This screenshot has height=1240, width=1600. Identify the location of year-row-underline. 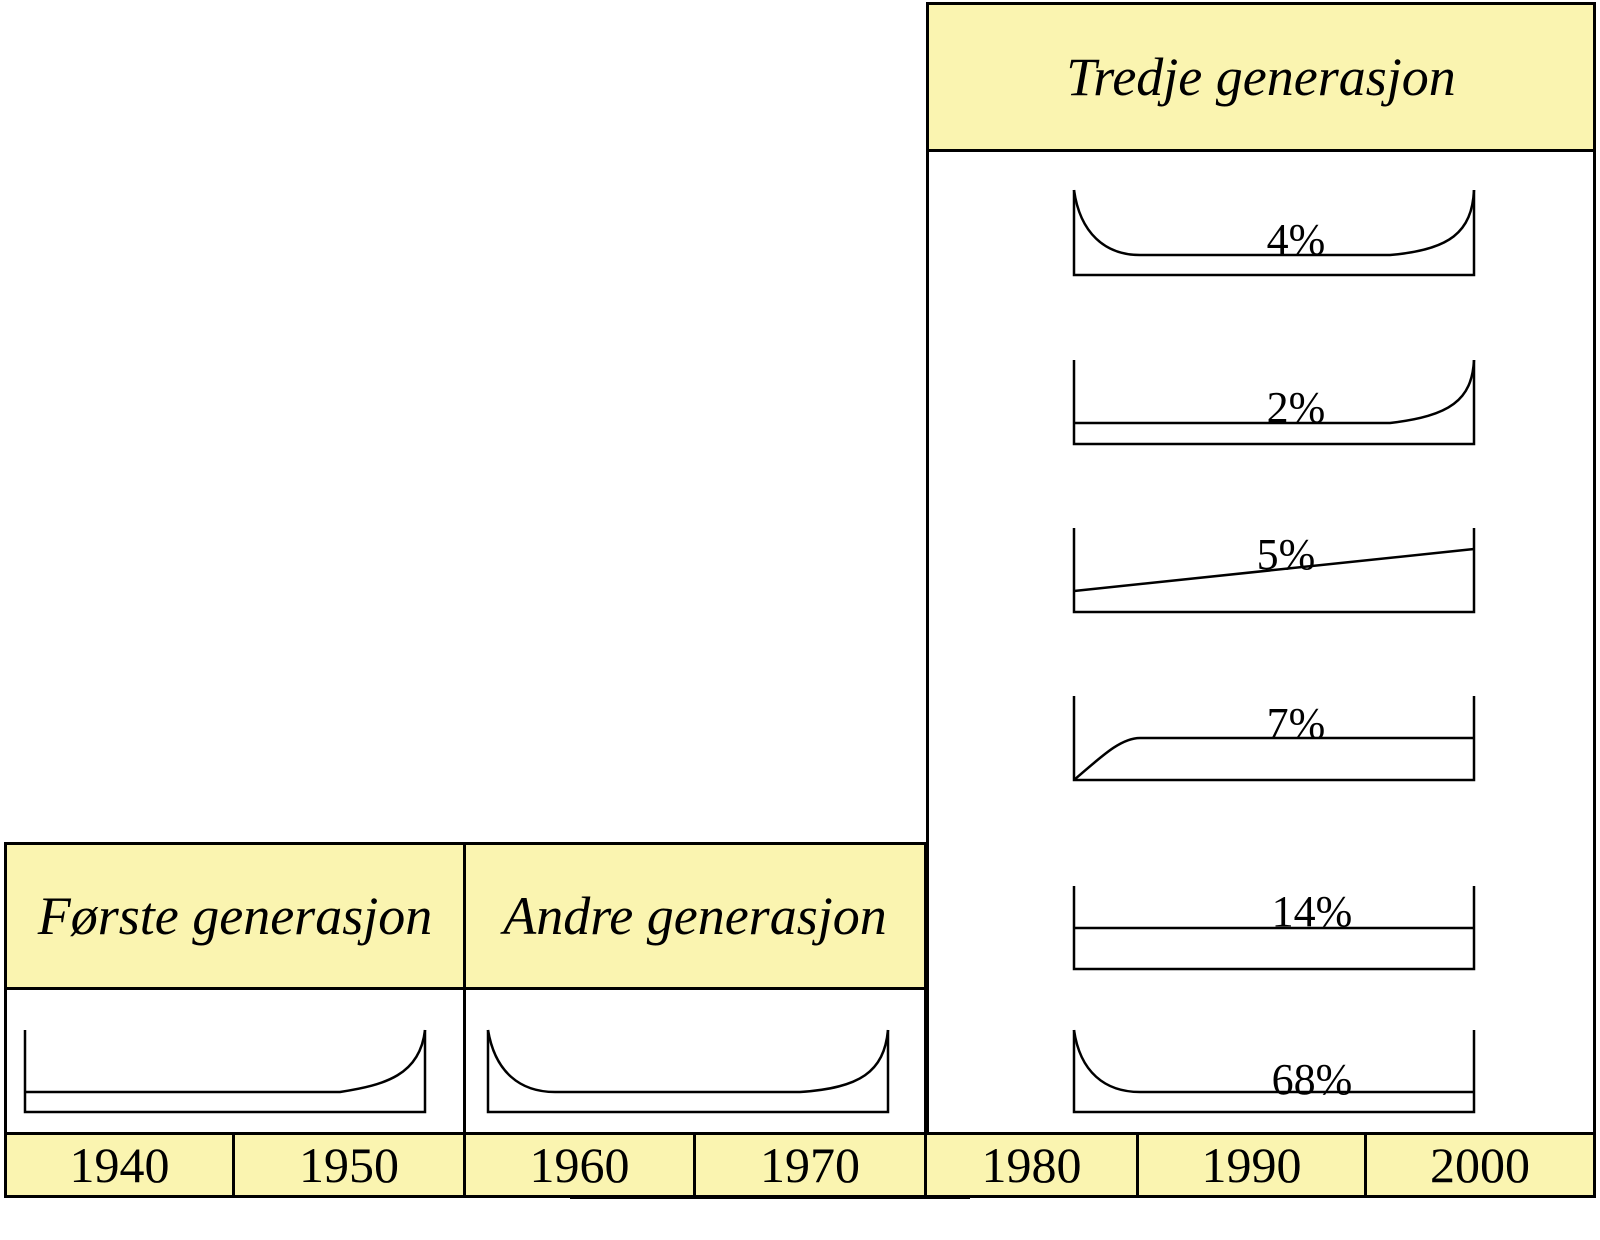
(770, 1197).